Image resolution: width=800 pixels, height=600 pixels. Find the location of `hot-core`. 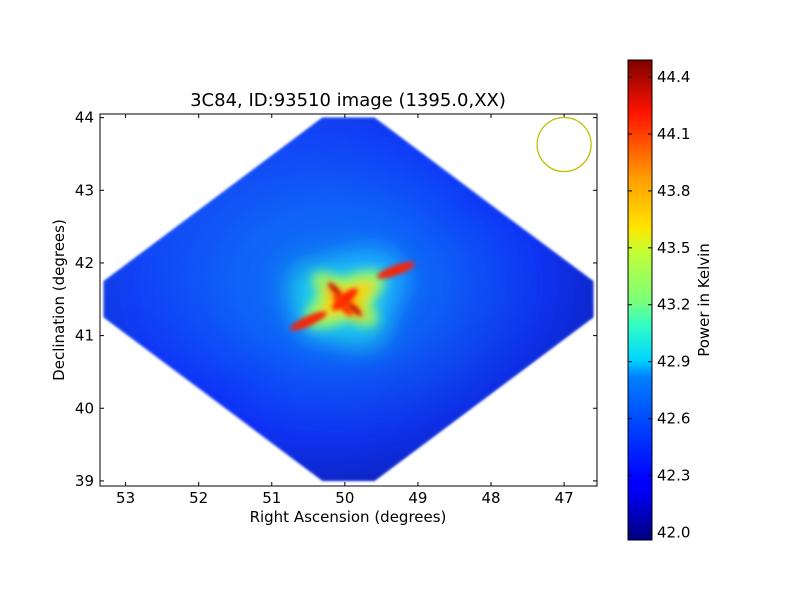

hot-core is located at coordinates (352, 296).